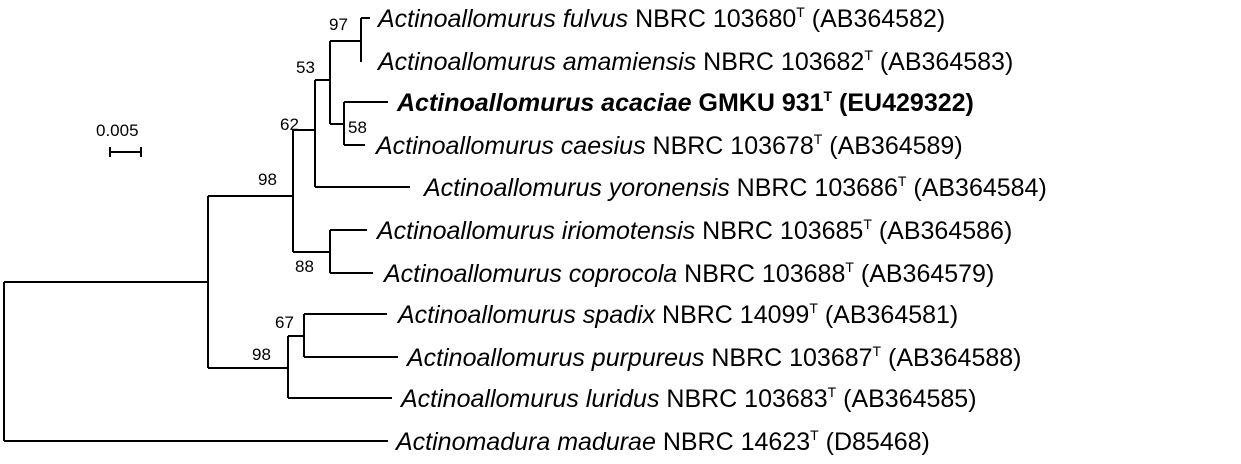 This screenshot has width=1241, height=464. I want to click on taxon-strain: NBRC 103678, so click(730, 146).